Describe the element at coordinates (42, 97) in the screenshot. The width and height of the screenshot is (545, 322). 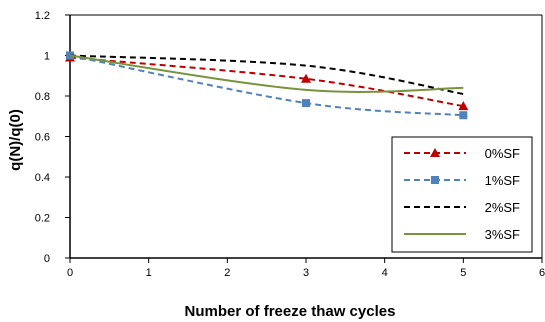
I see `y-tick-label: 0.8` at that location.